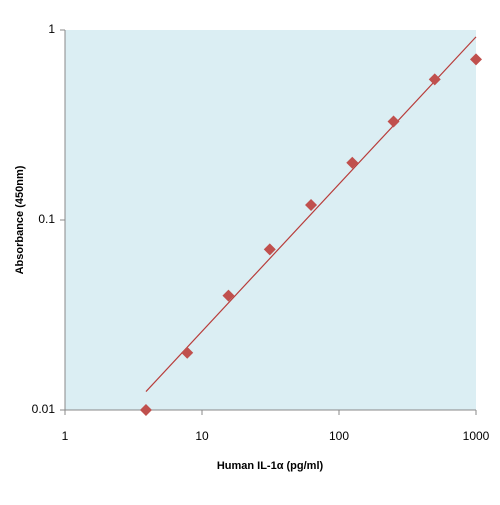  Describe the element at coordinates (339, 436) in the screenshot. I see `x-tick-label: 100` at that location.